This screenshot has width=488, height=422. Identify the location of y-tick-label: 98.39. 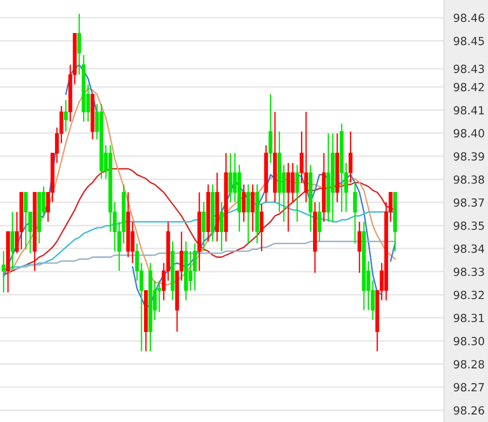
(469, 156).